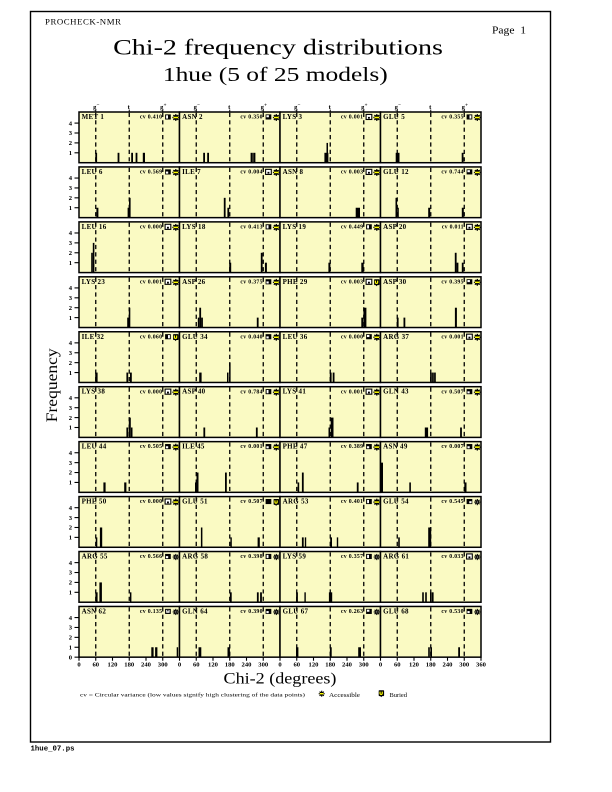 The image size is (612, 792). Describe the element at coordinates (251, 337) in the screenshot. I see `svg-text: cv 0.040` at that location.